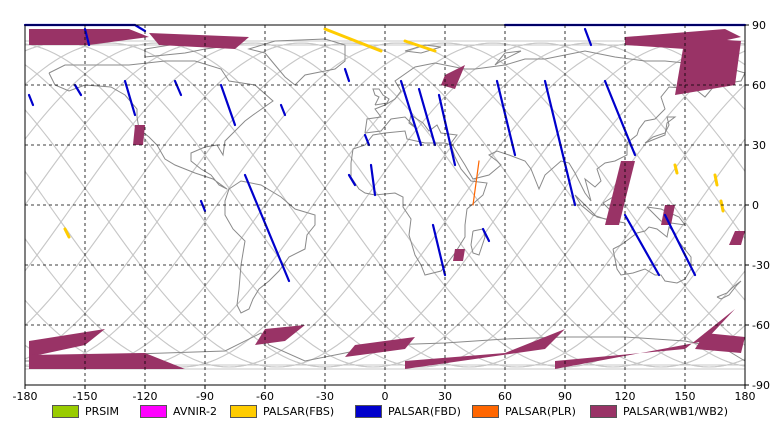  What do you see at coordinates (676, 411) in the screenshot?
I see `legend-label: PALSAR(WB1/WB2)` at bounding box center [676, 411].